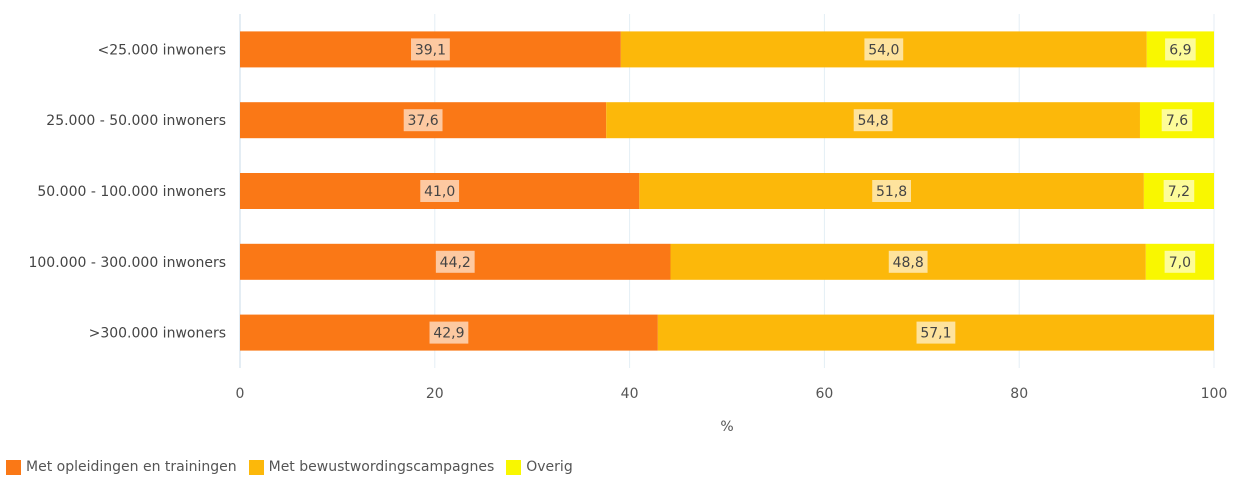 The image size is (1236, 482). Describe the element at coordinates (240, 394) in the screenshot. I see `x-tick-label: 0` at that location.